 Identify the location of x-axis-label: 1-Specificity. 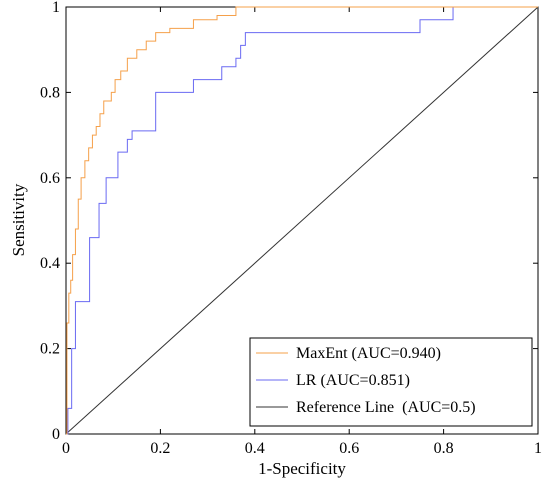
(302, 468).